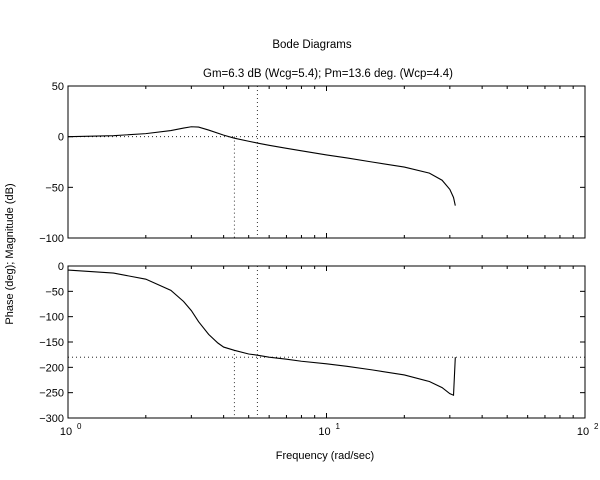 Image resolution: width=600 pixels, height=480 pixels. Describe the element at coordinates (596, 426) in the screenshot. I see `x-tick-exponent: 2` at that location.